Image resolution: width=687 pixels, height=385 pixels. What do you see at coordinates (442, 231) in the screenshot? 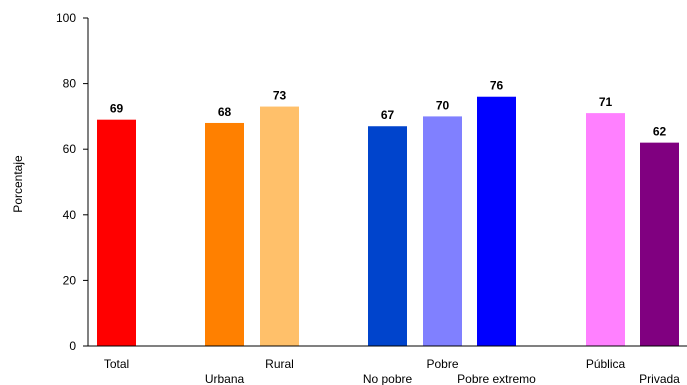
I see `bar-pobre` at bounding box center [442, 231].